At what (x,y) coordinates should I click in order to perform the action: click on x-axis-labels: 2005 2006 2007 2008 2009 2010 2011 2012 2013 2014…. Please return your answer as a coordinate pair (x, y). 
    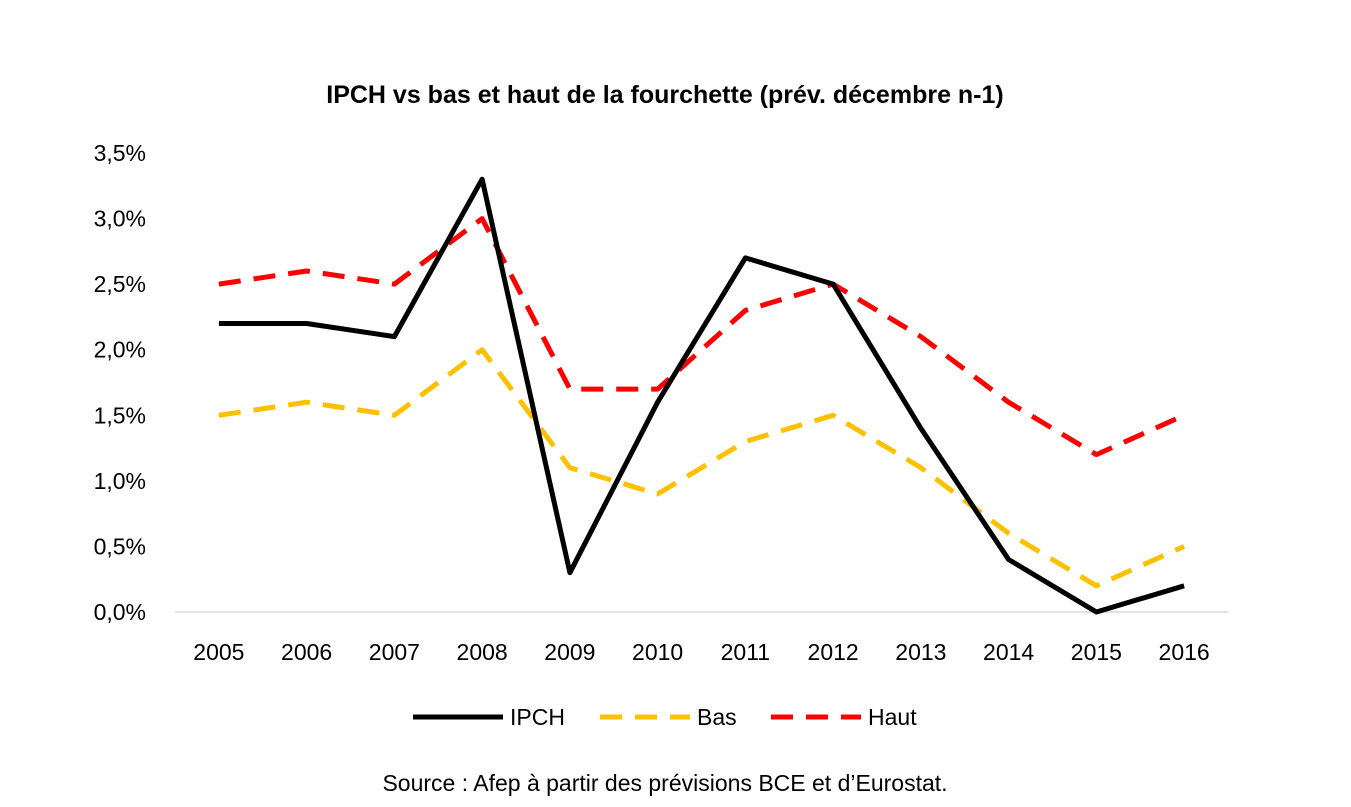
    Looking at the image, I should click on (701, 652).